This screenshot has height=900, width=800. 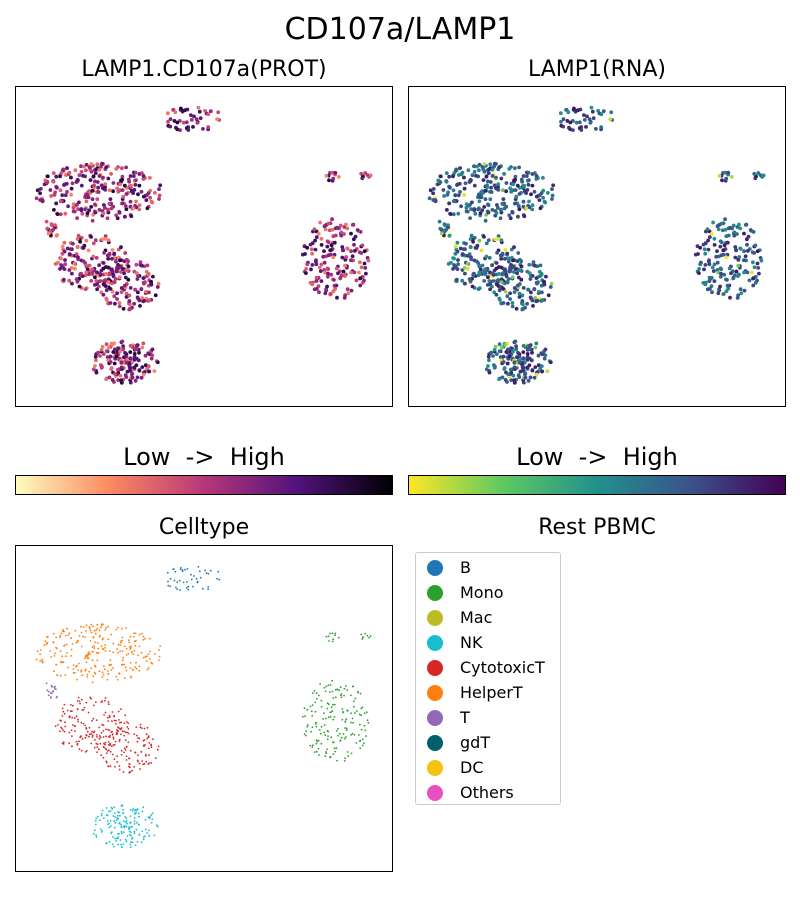 What do you see at coordinates (488, 717) in the screenshot?
I see `legend-item-t: T` at bounding box center [488, 717].